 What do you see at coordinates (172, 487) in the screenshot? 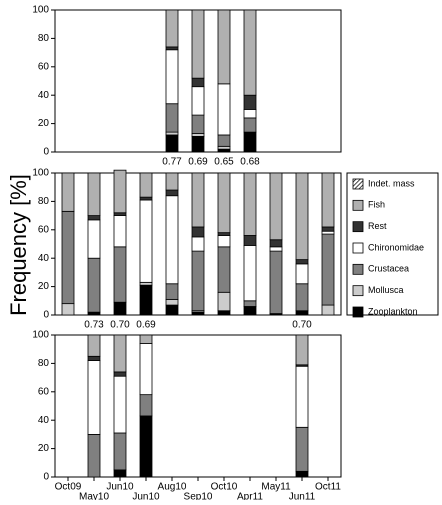
I see `x-tick-label: Aug10` at bounding box center [172, 487].